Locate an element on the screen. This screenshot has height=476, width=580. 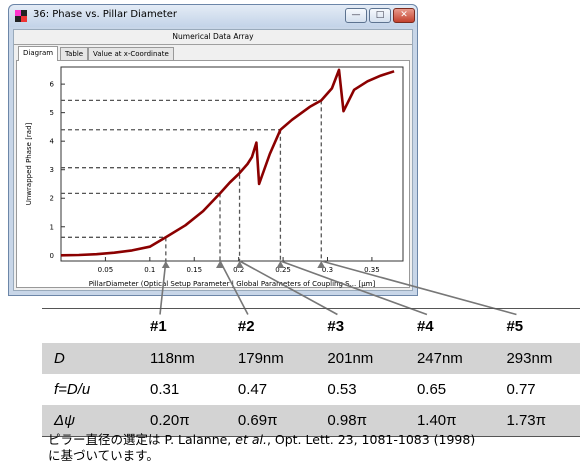
table-header-cell: #5 is located at coordinates (535, 325).